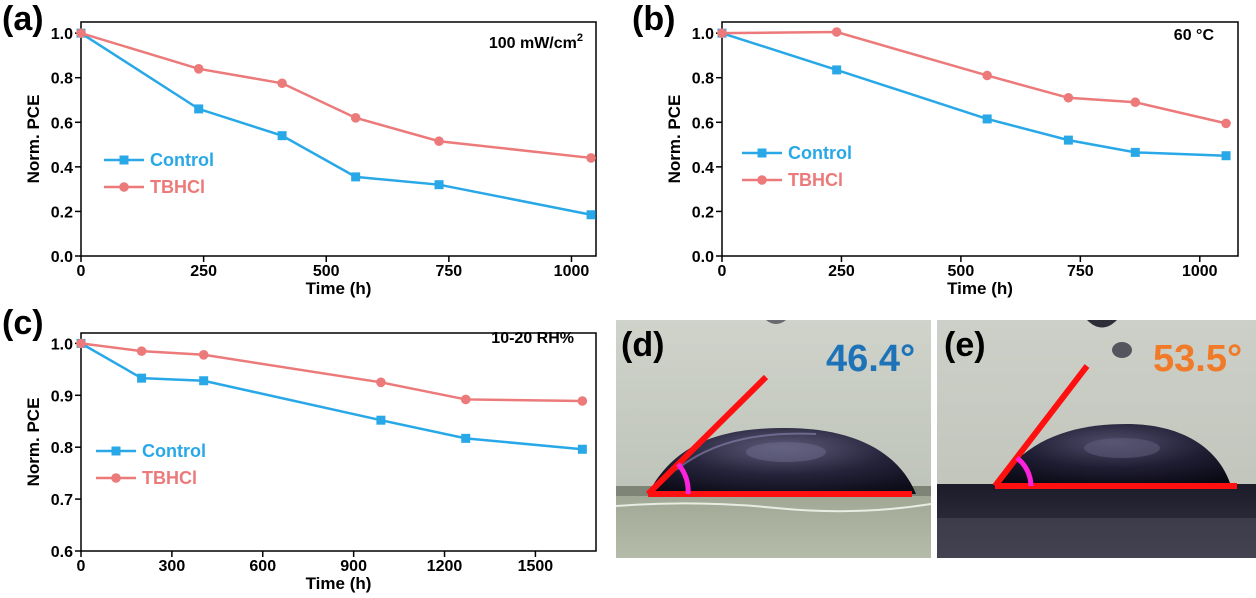 This screenshot has width=1256, height=598. I want to click on panel-label-c: (c), so click(23, 323).